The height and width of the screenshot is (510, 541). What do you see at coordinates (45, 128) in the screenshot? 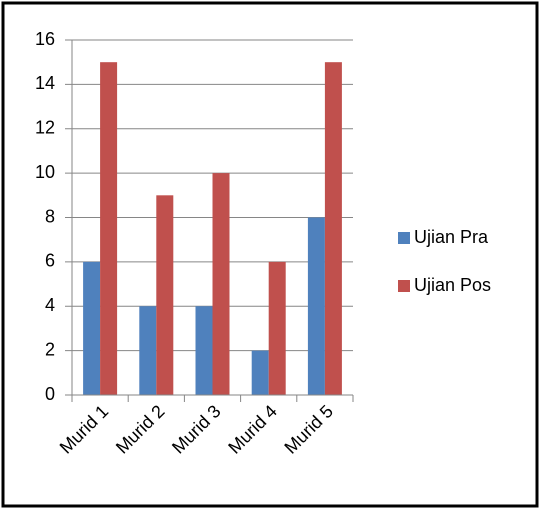
I see `y-tick-label: 12` at bounding box center [45, 128].